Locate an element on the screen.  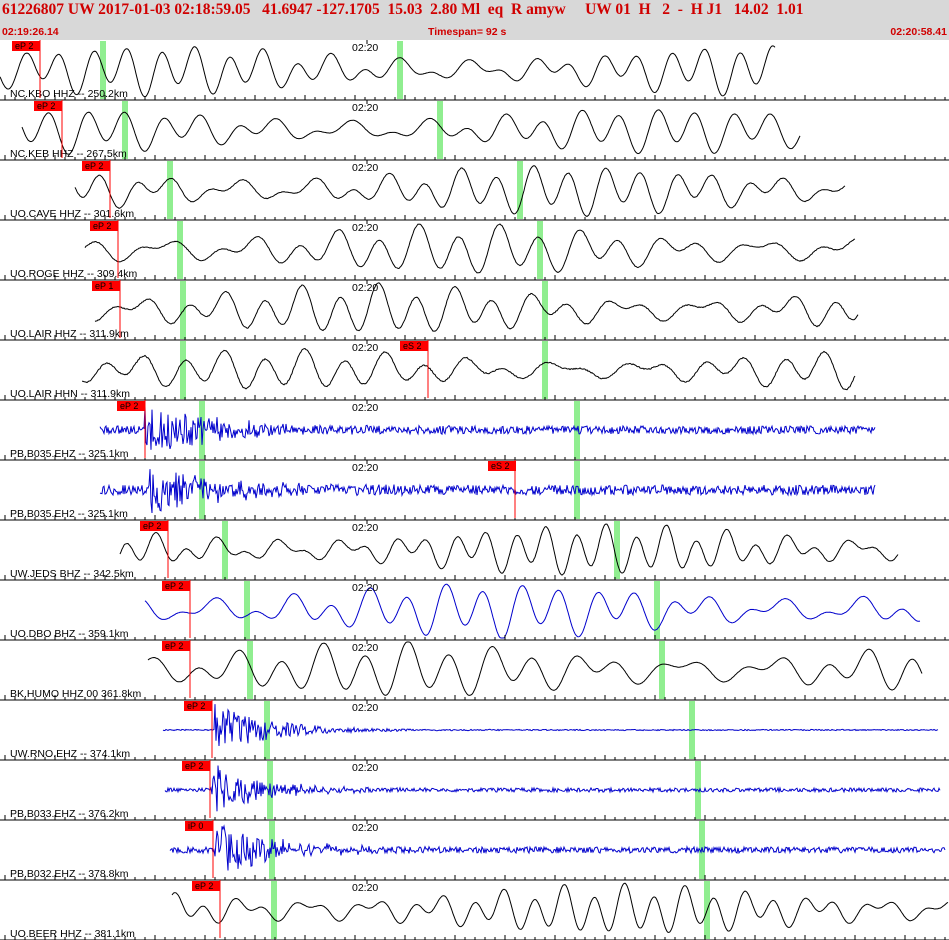
trace-panel: 02:20 UO.ROGE HHZ -- 309.4km eP 2 is located at coordinates (474, 250).